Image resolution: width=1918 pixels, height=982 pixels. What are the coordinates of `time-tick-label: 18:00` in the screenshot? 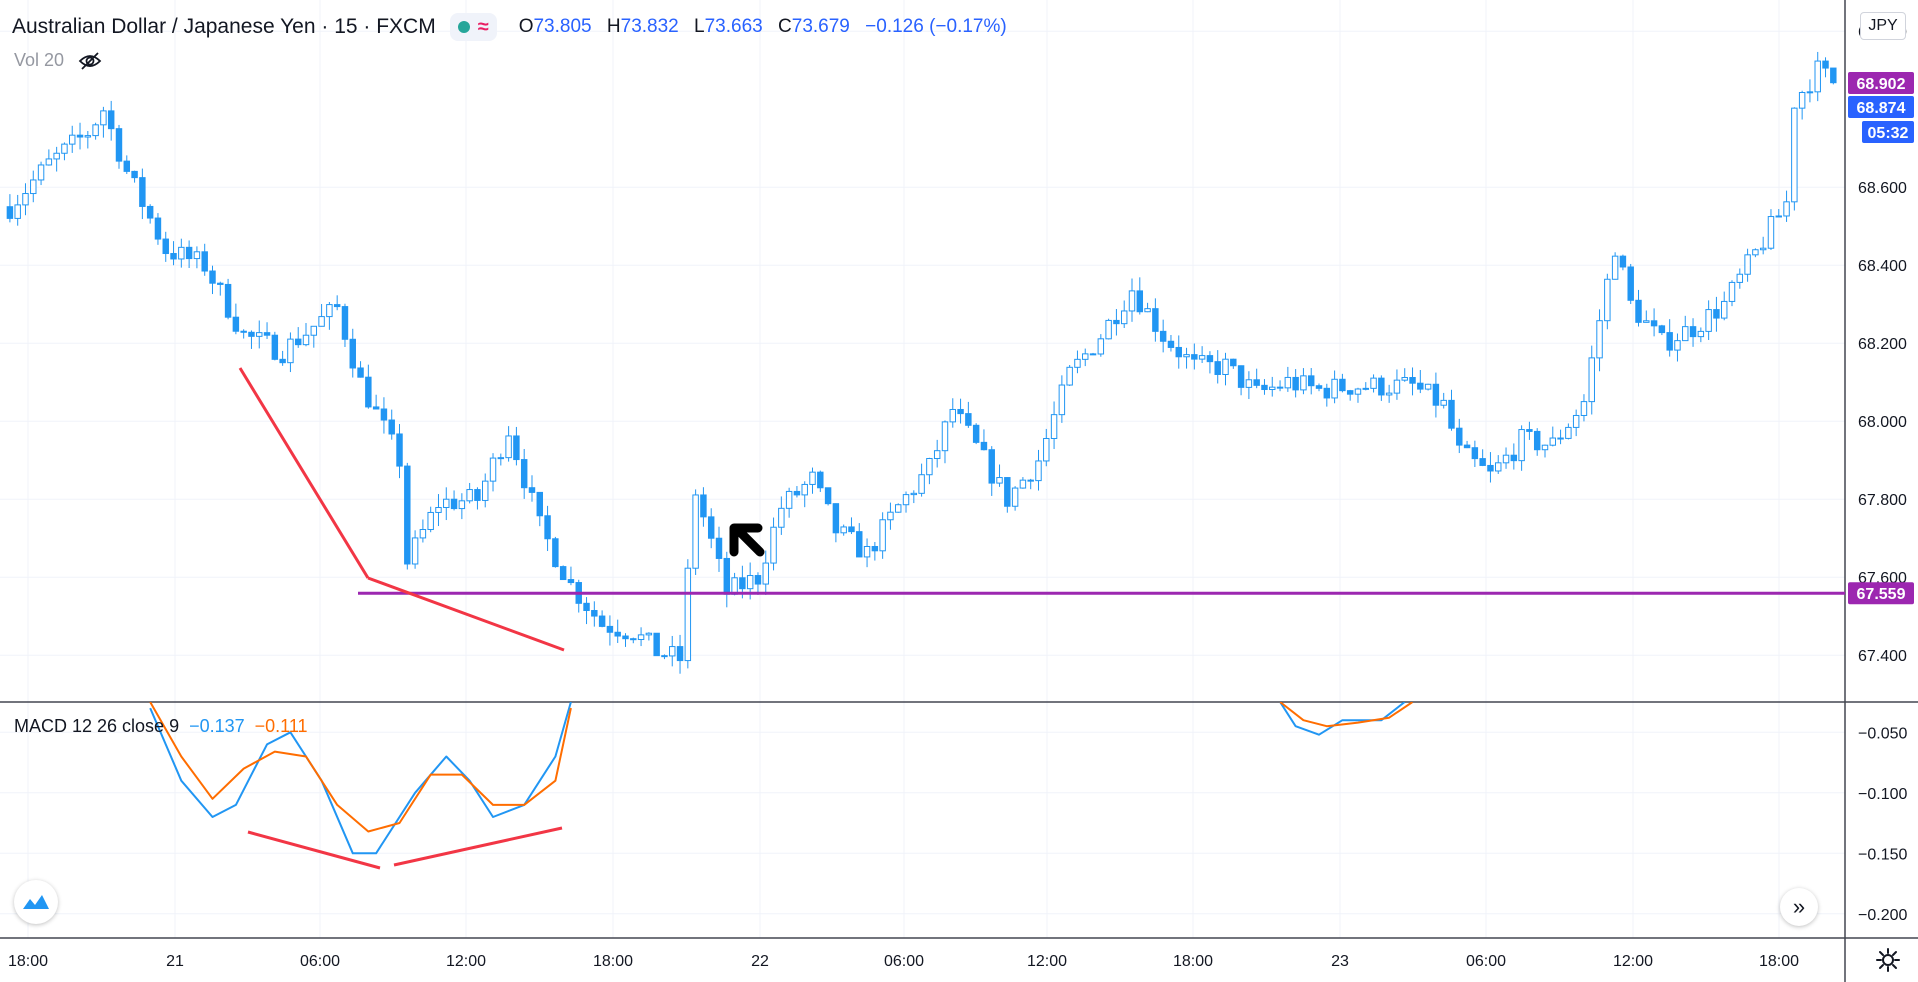 It's located at (613, 961).